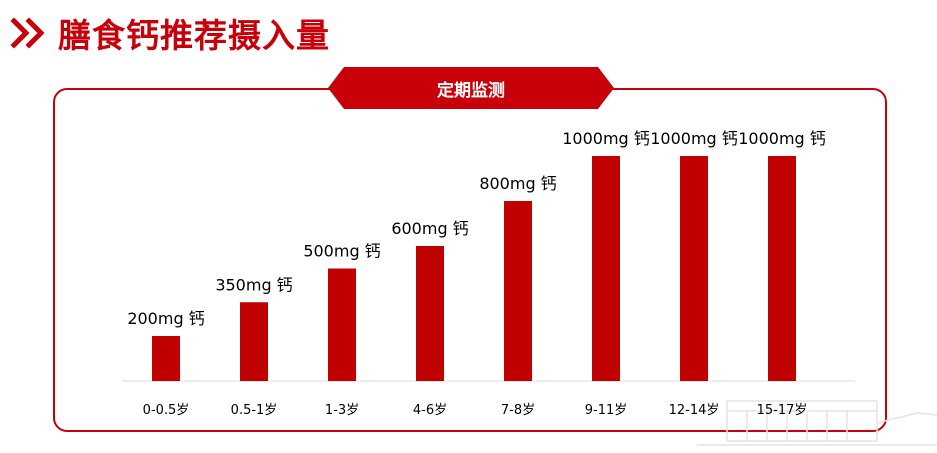 The width and height of the screenshot is (937, 453). I want to click on badge-shape, so click(471, 88).